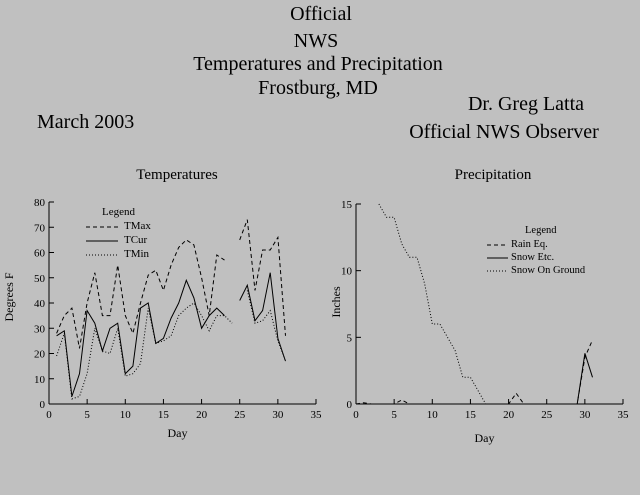 This screenshot has height=495, width=640. I want to click on precip-x-tick-label: 15, so click(471, 415).